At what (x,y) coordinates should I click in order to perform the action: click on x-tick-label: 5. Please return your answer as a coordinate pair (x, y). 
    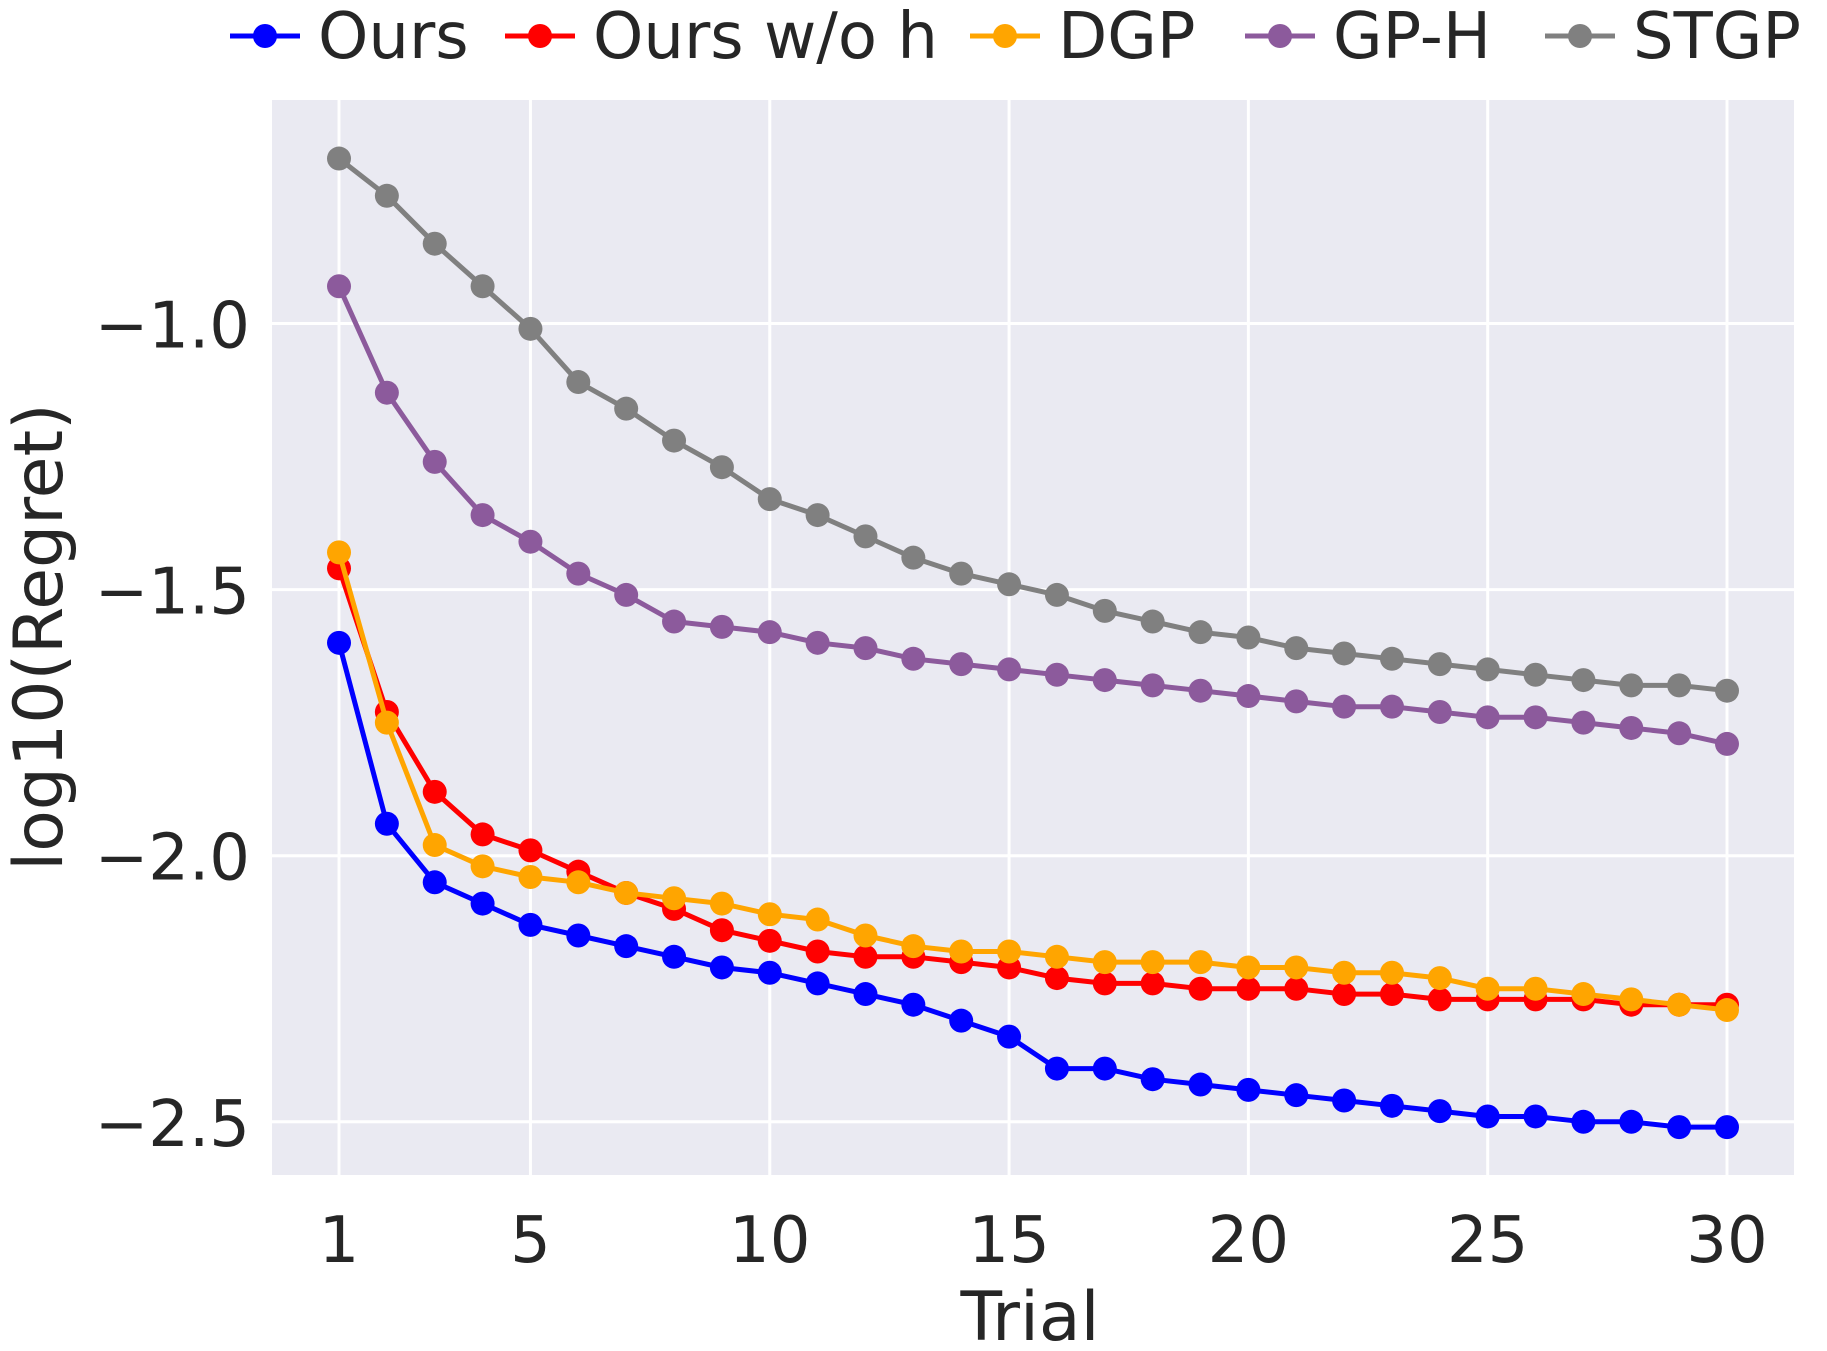
    Looking at the image, I should click on (530, 1241).